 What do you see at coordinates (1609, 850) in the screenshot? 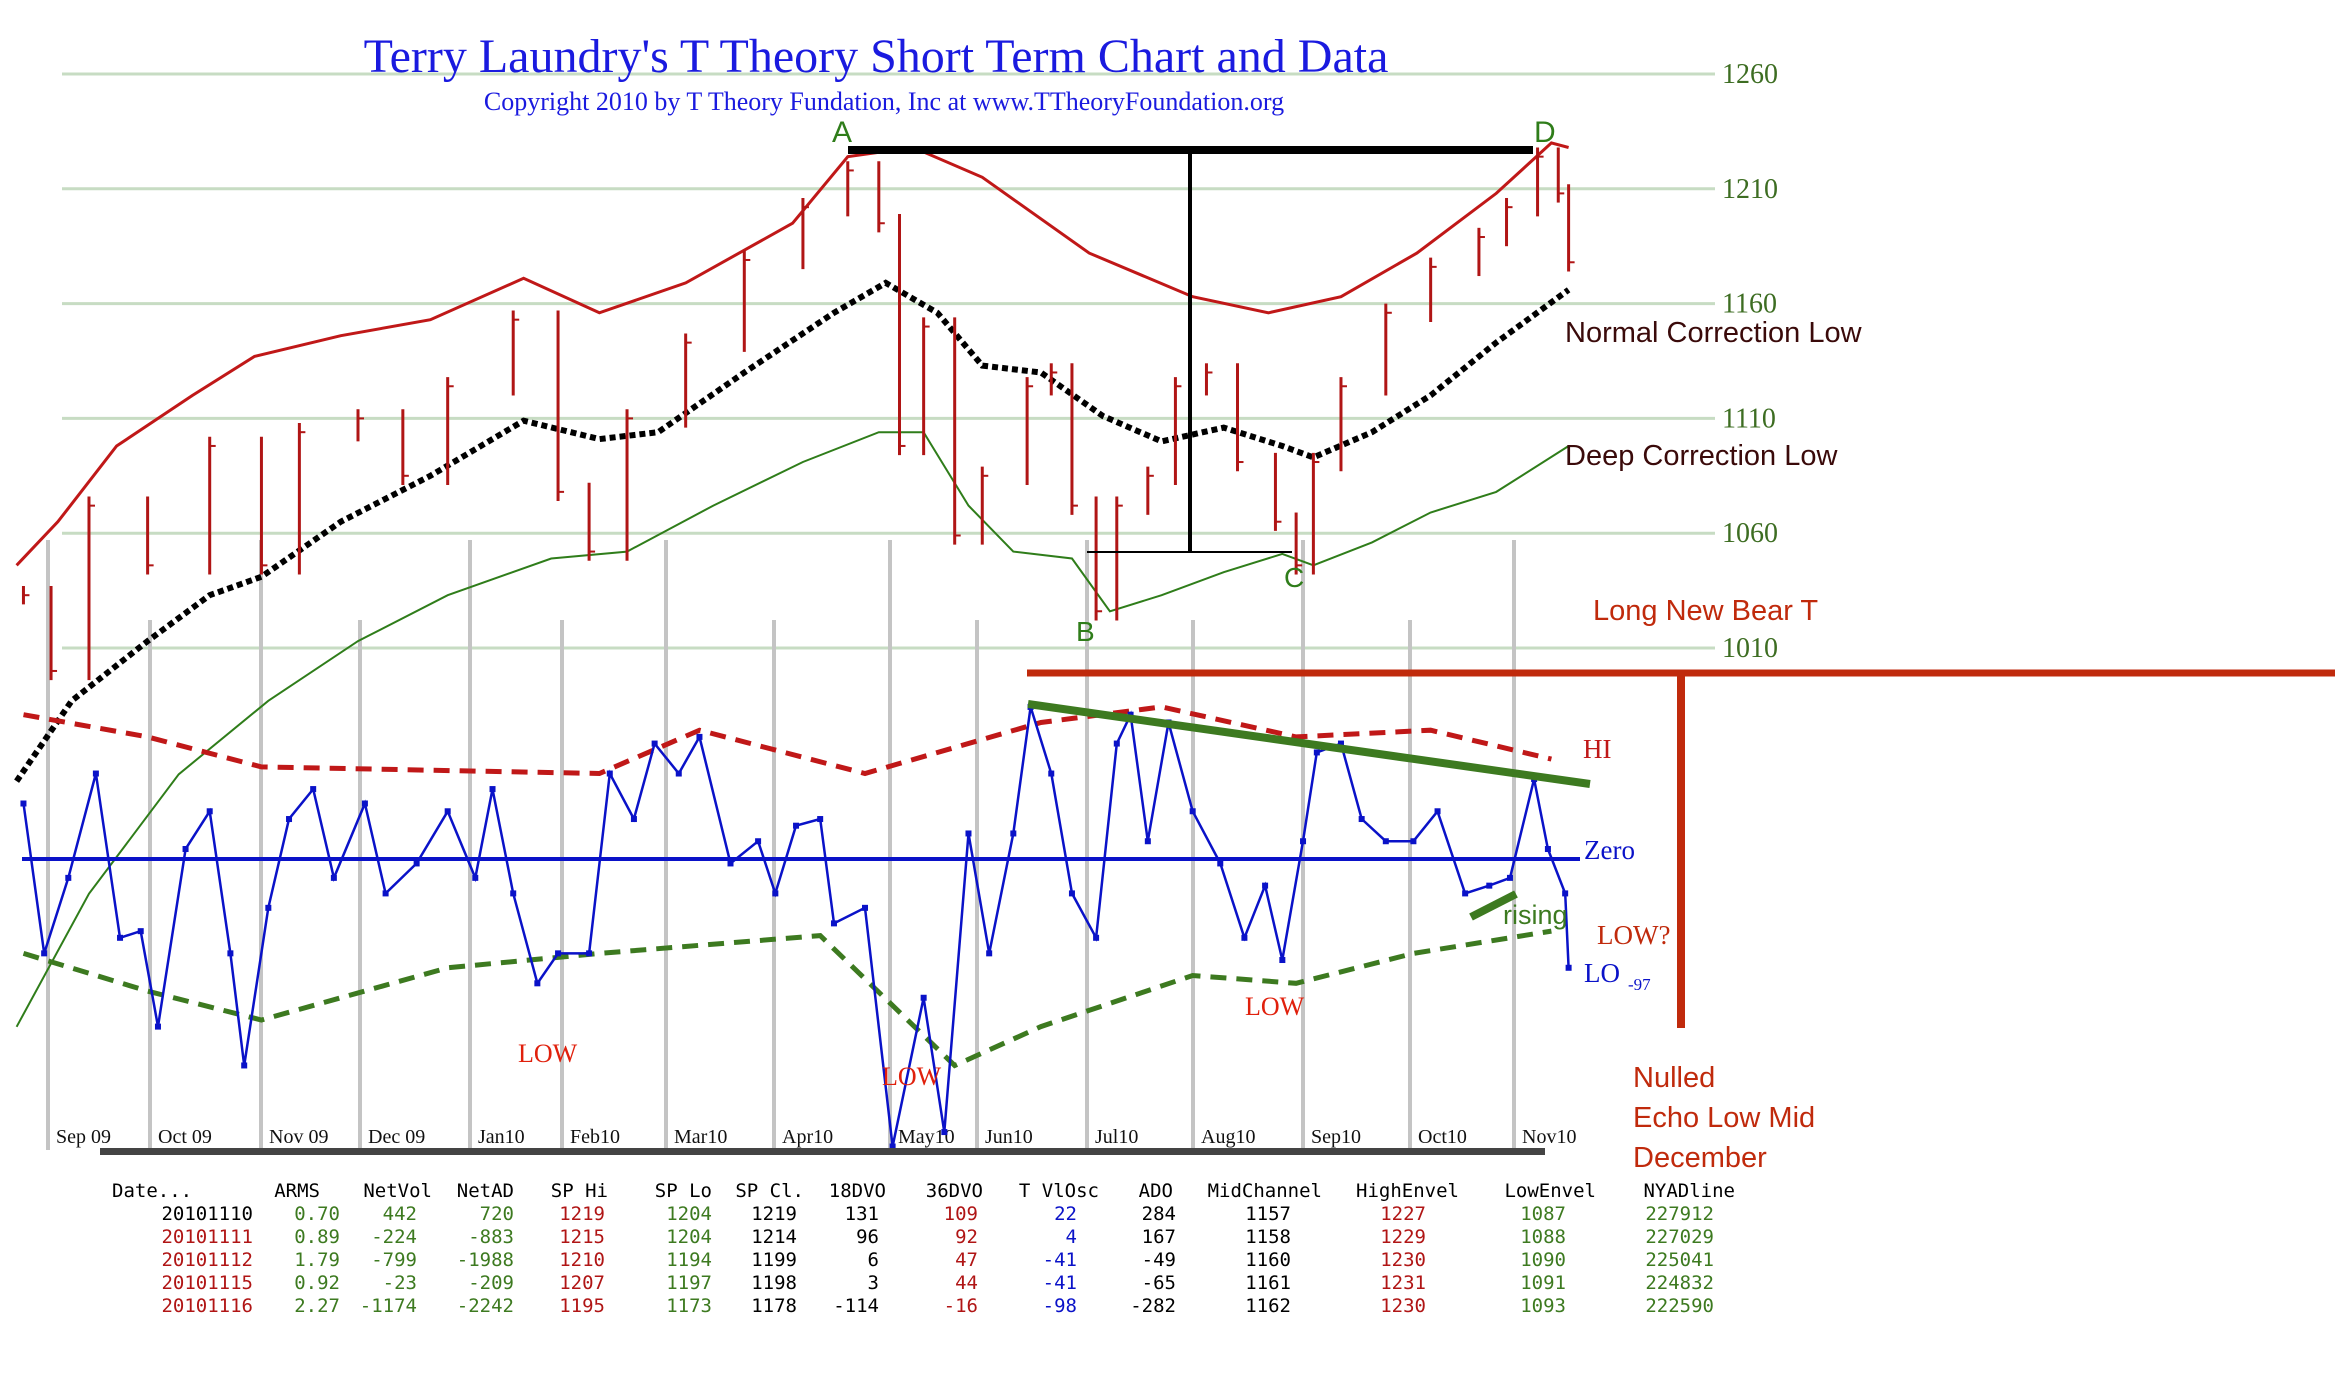
I see `zero-label: Zero` at bounding box center [1609, 850].